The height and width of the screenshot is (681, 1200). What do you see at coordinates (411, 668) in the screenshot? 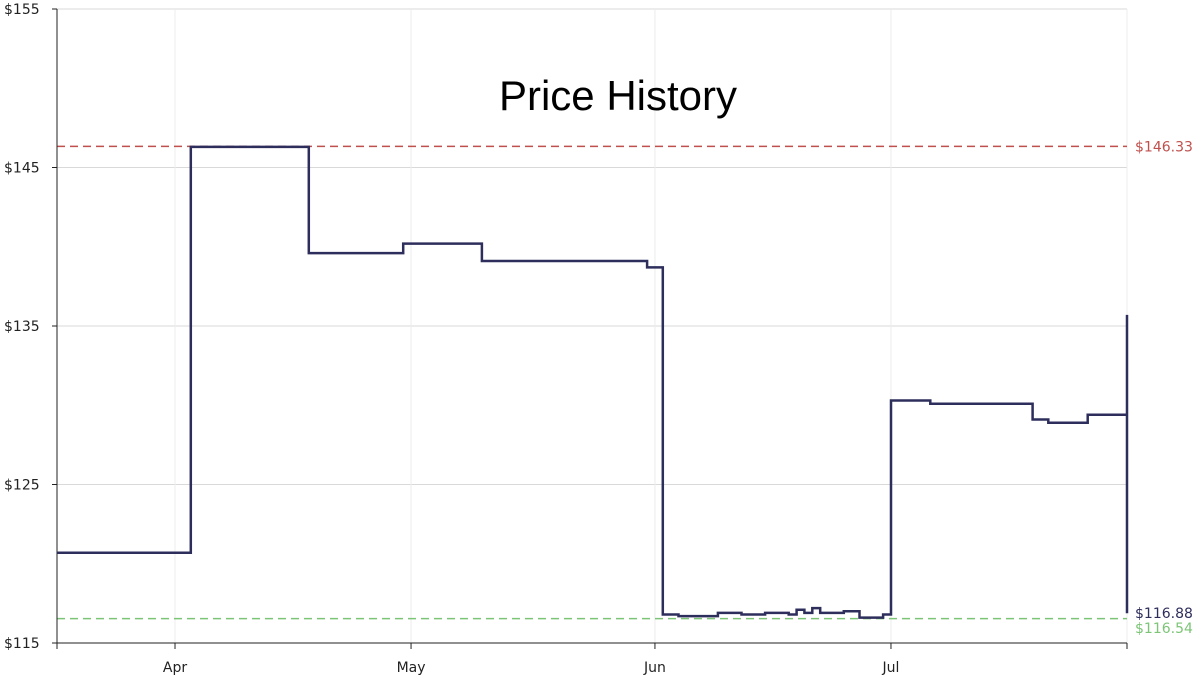
I see `x-tick-label: May` at bounding box center [411, 668].